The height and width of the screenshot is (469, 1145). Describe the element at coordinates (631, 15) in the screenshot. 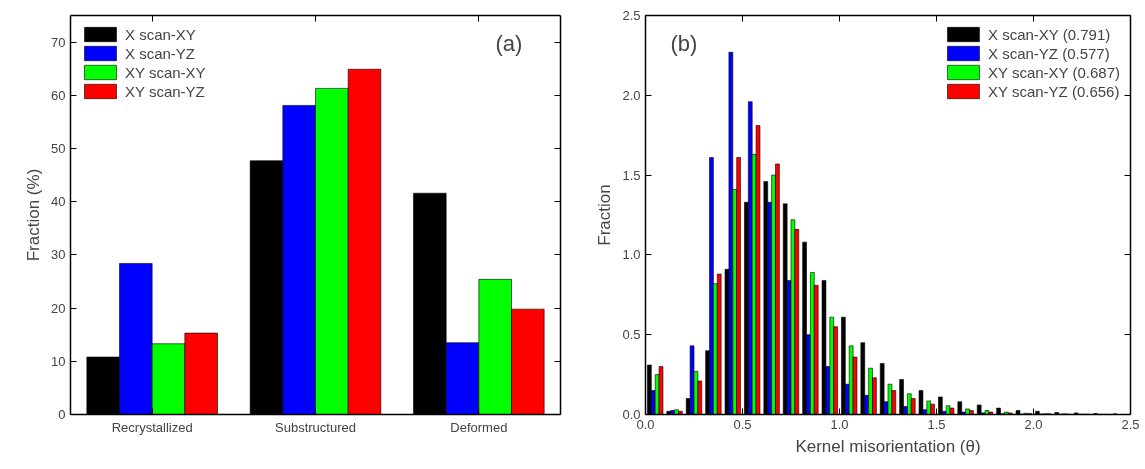

I see `y-tick-label: 2.5` at that location.